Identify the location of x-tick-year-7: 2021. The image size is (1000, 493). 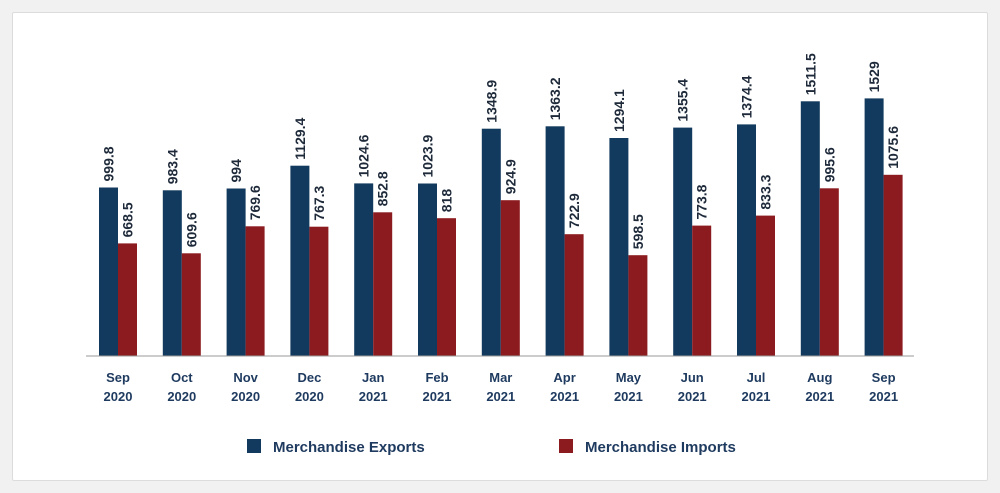
(564, 396).